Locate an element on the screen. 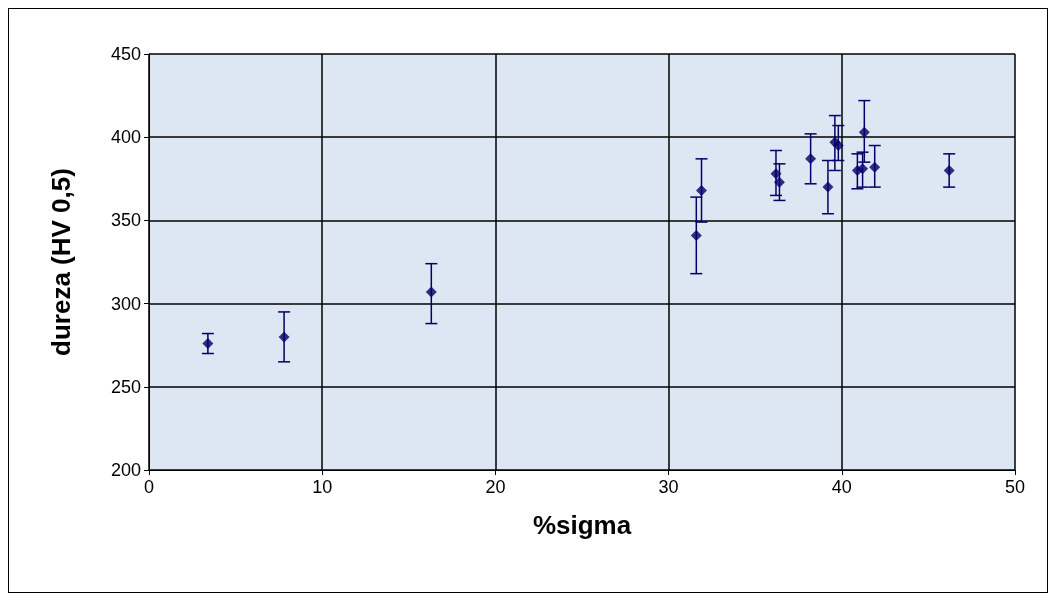 The width and height of the screenshot is (1060, 605). y-tick-label: 300 is located at coordinates (125, 303).